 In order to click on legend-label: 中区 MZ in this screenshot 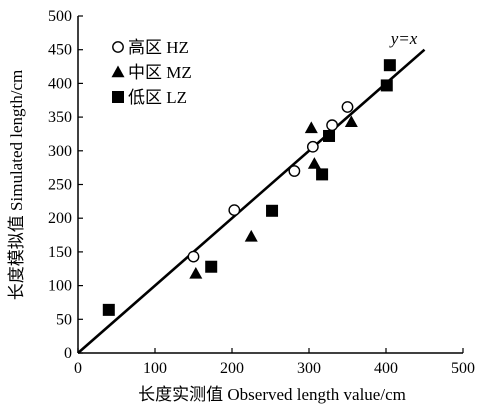, I will do `click(160, 72)`.